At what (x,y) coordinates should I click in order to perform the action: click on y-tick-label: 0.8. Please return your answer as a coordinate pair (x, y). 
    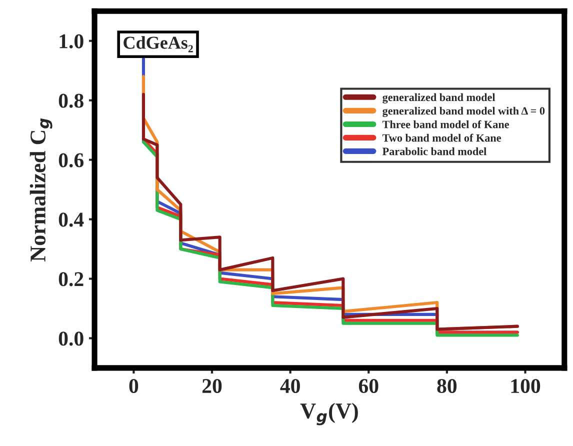
    Looking at the image, I should click on (71, 101).